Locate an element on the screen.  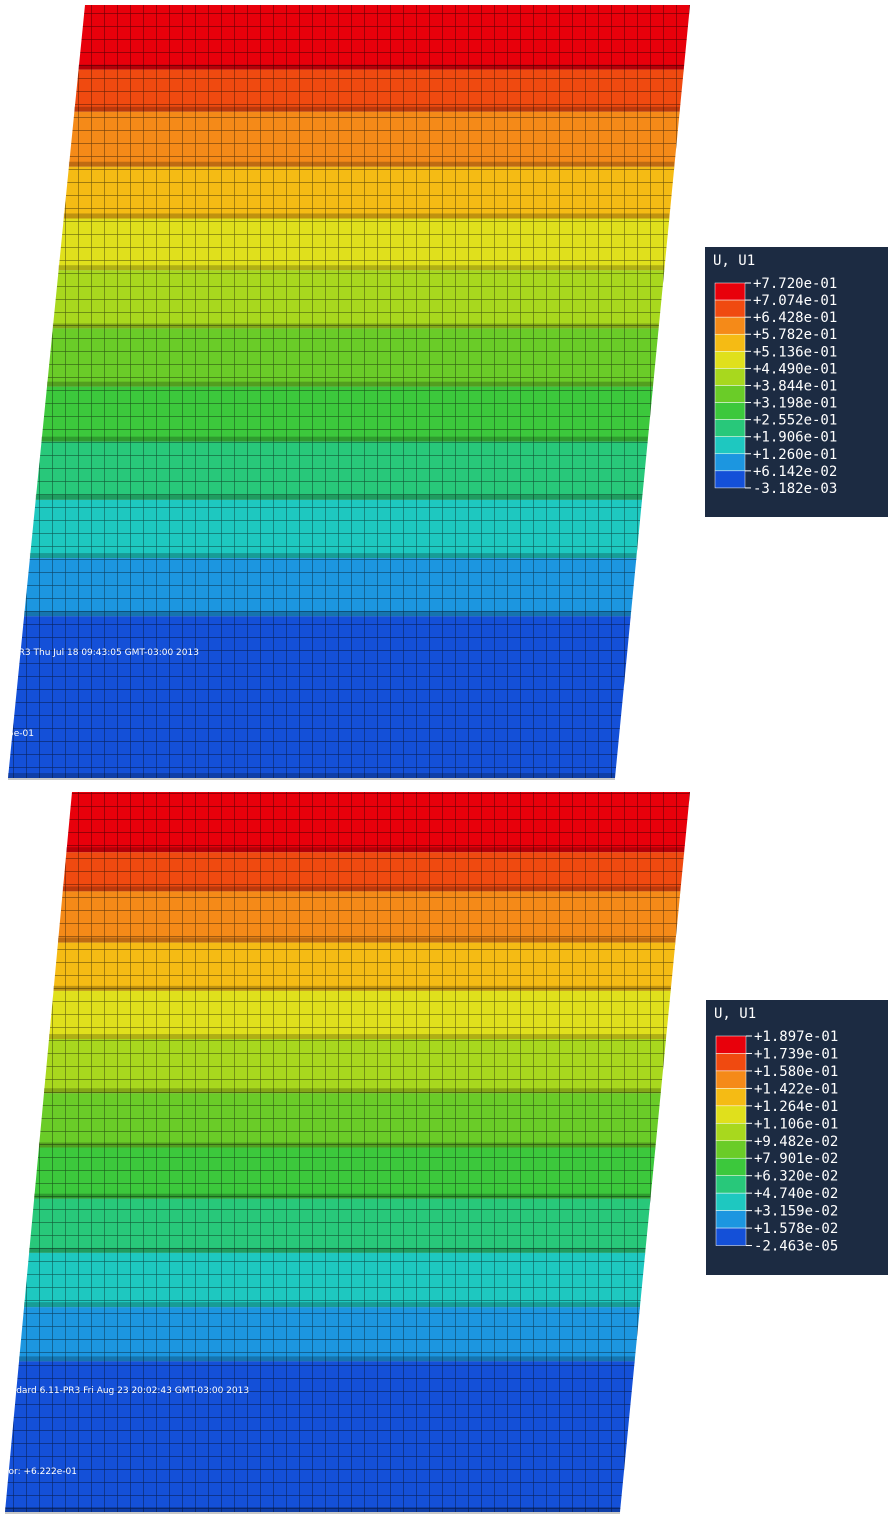
legend-label: +1.897e-01 is located at coordinates (796, 1037).